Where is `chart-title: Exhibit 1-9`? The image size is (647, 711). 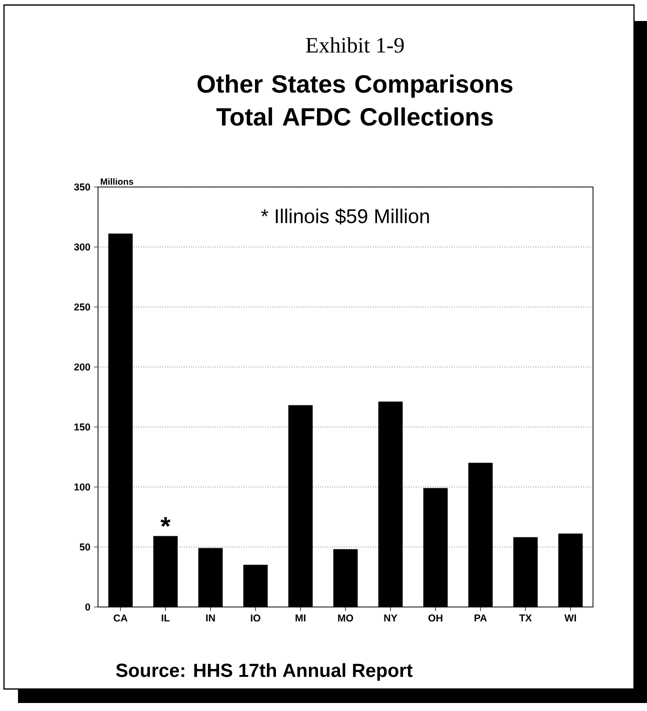 chart-title: Exhibit 1-9 is located at coordinates (355, 45).